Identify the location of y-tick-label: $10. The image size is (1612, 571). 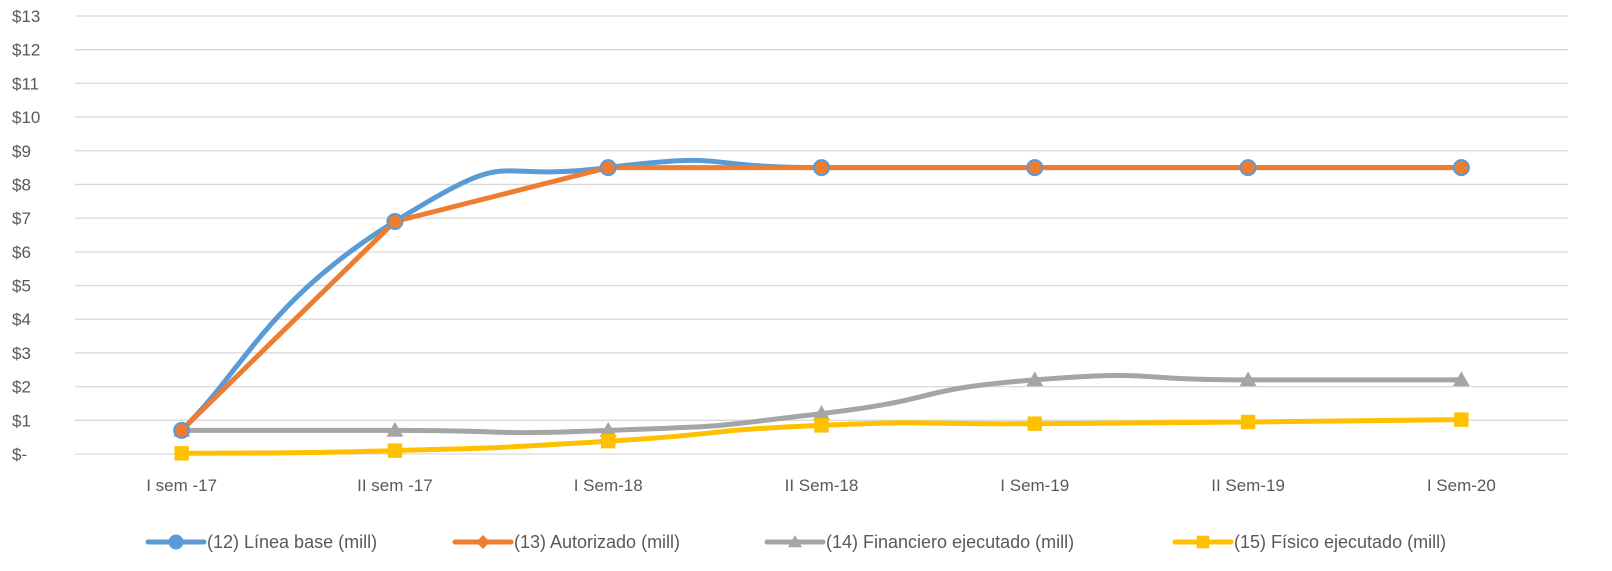
(26, 117).